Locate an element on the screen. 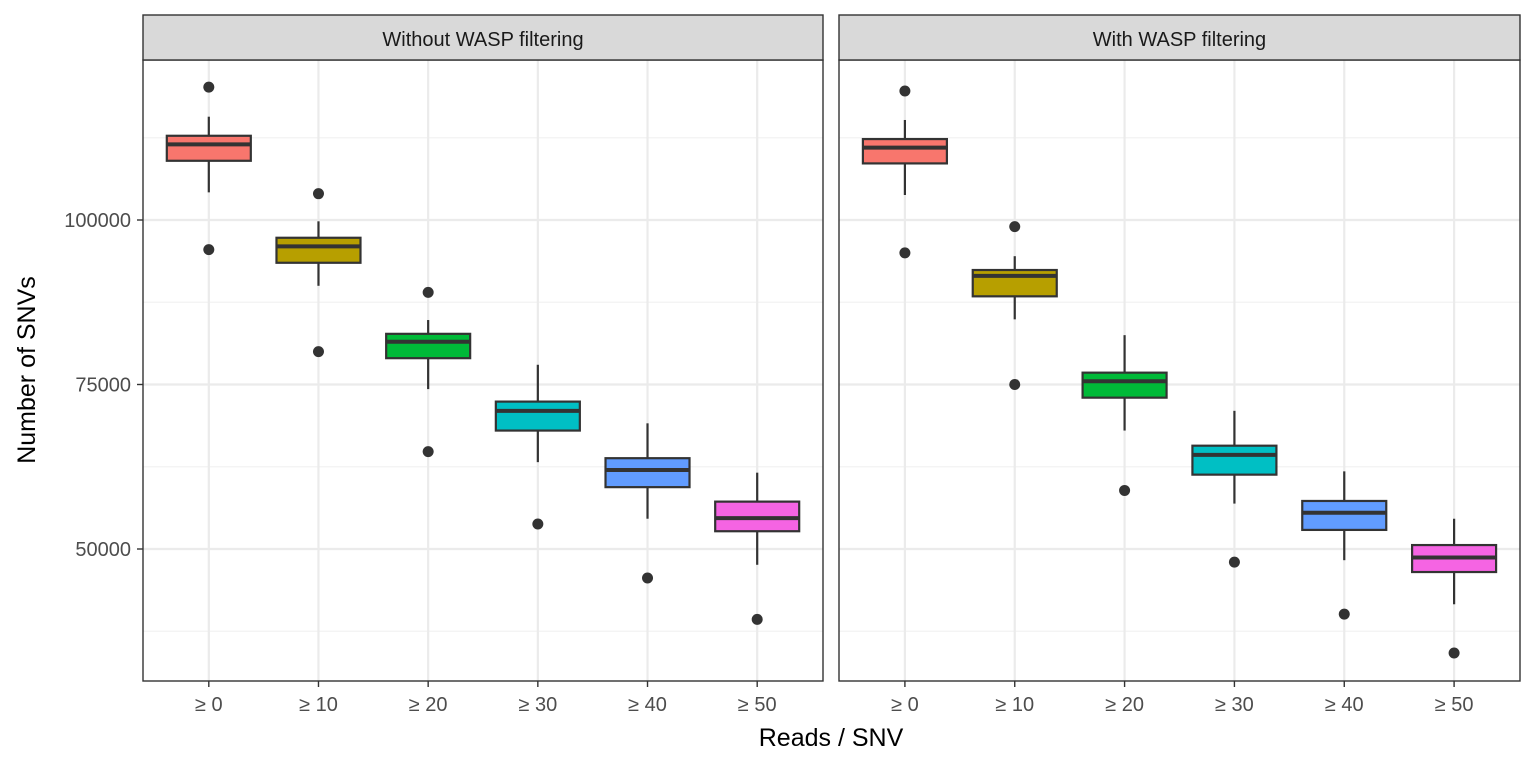 This screenshot has width=1536, height=768. strip-label: Without WASP filtering is located at coordinates (482, 40).